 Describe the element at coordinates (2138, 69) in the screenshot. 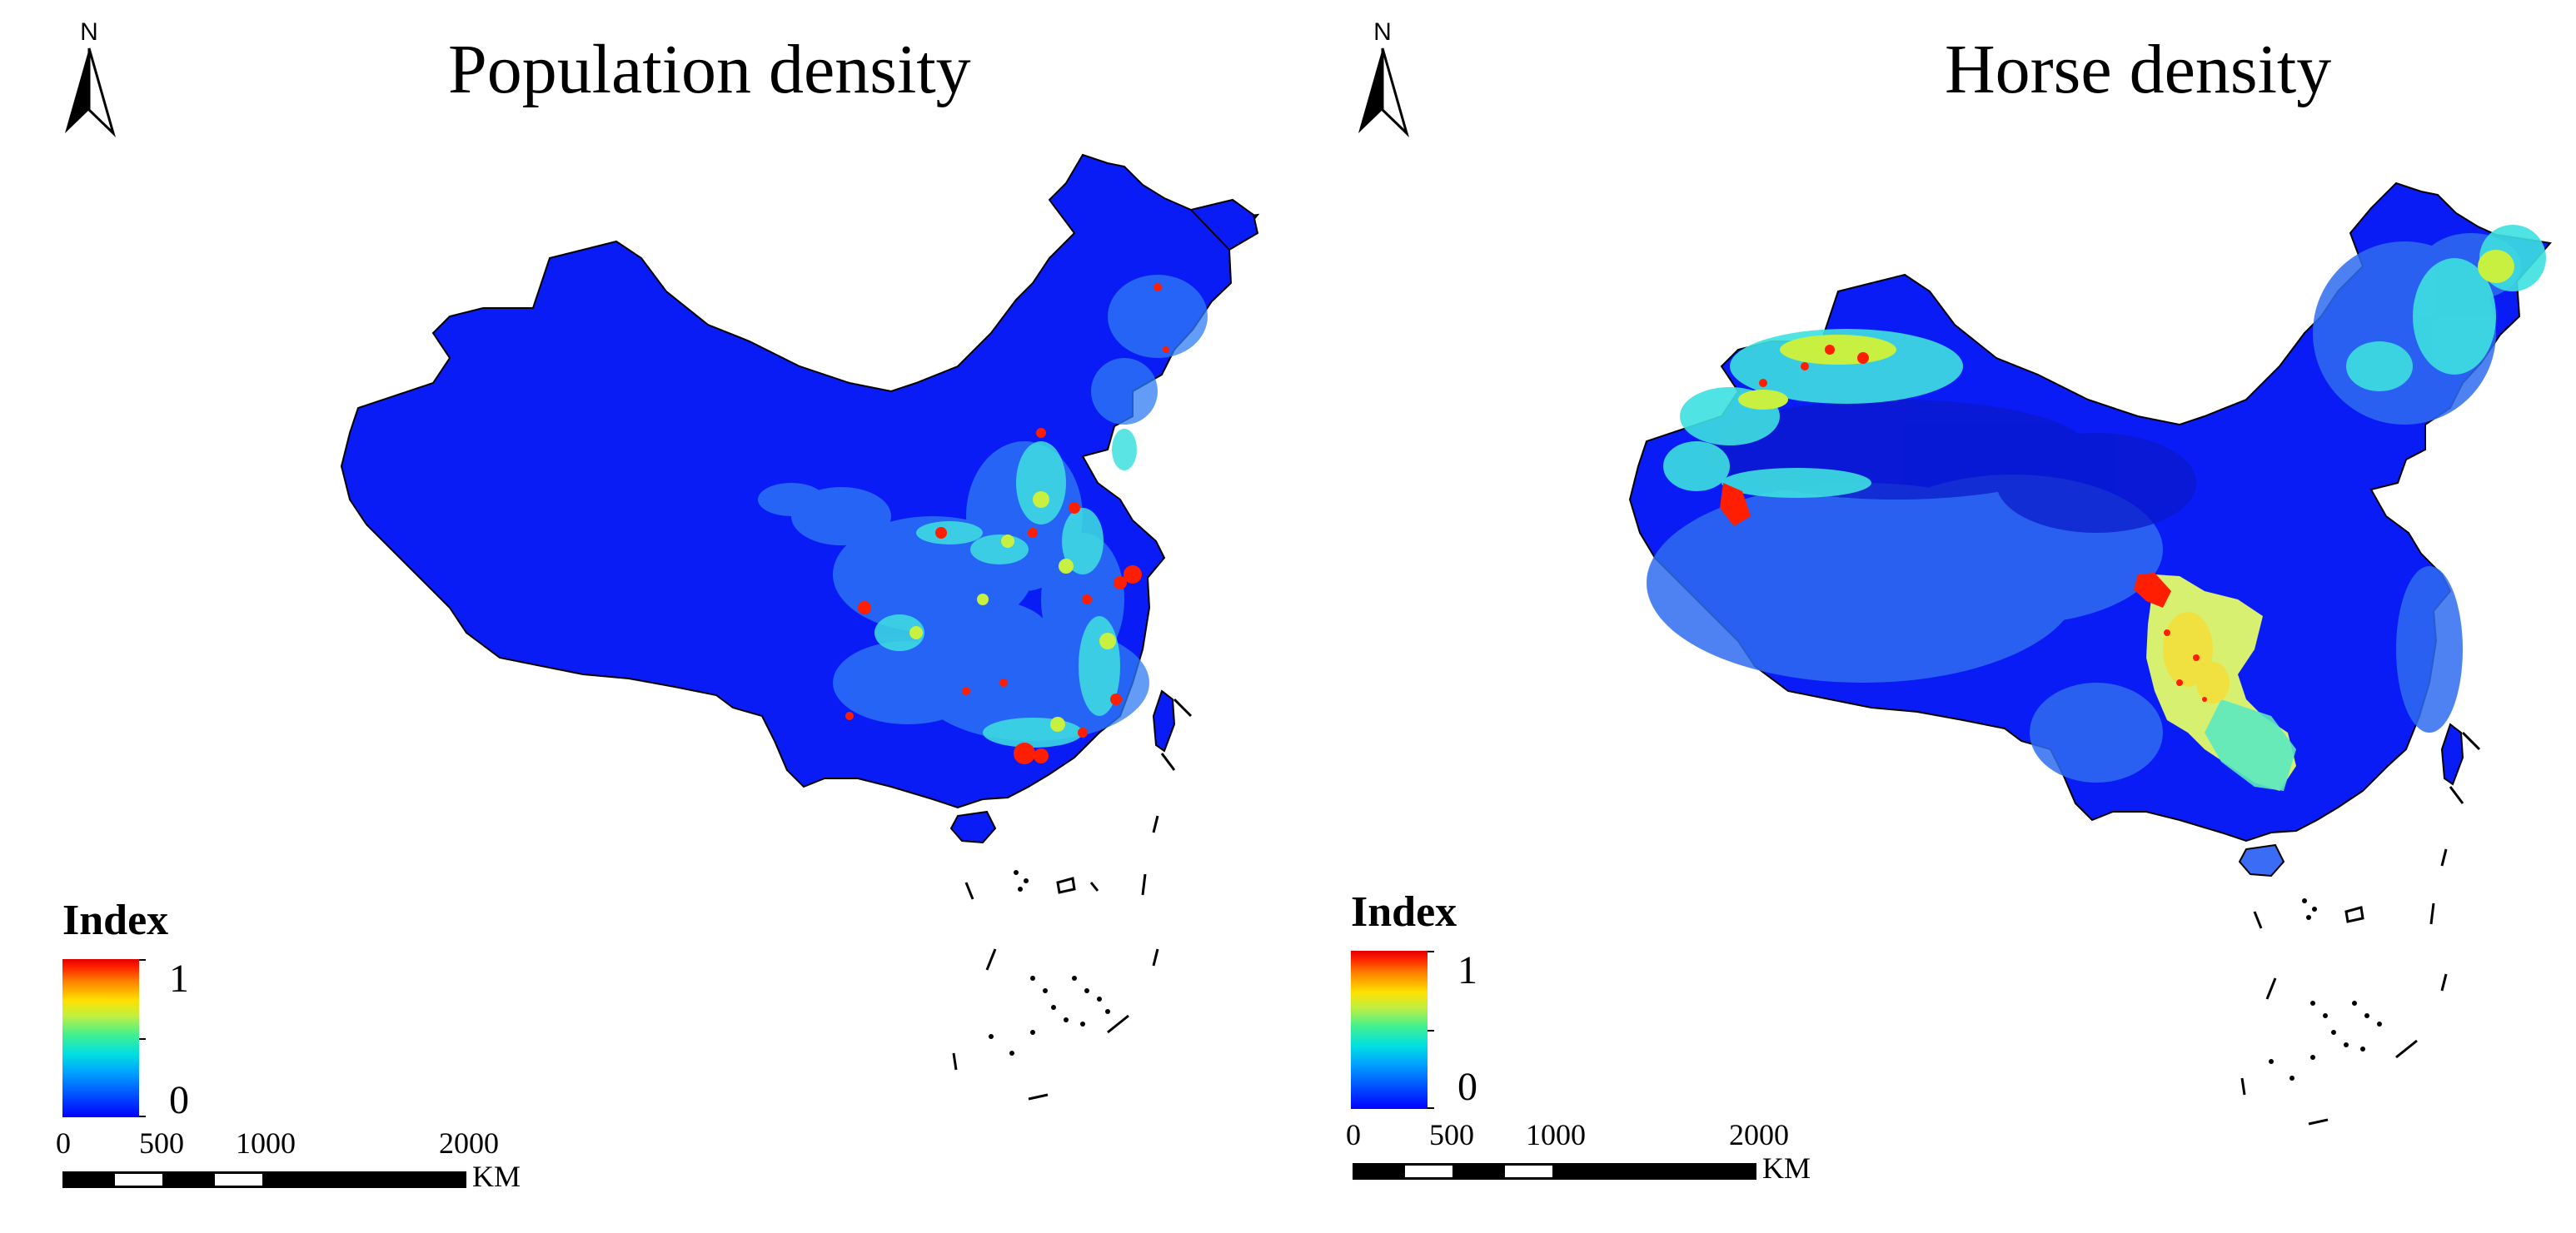

I see `map-title: Horse density` at that location.